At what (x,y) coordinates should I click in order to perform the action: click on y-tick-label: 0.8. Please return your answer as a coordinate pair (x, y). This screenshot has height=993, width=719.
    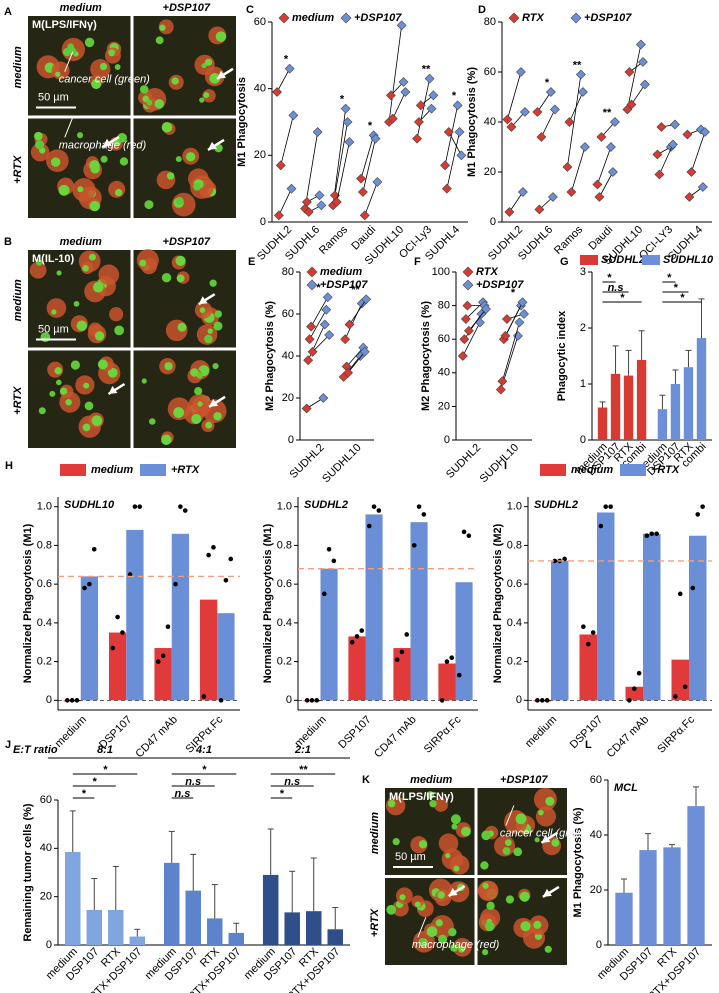
    Looking at the image, I should click on (514, 545).